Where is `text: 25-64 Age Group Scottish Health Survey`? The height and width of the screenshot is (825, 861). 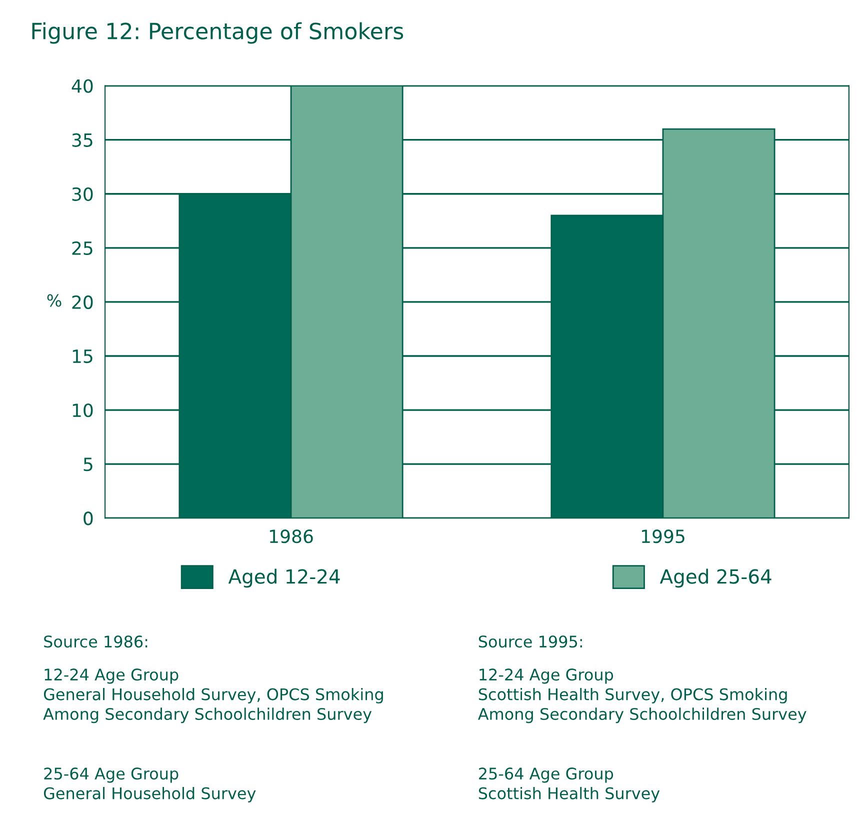 text: 25-64 Age Group Scottish Health Survey is located at coordinates (569, 785).